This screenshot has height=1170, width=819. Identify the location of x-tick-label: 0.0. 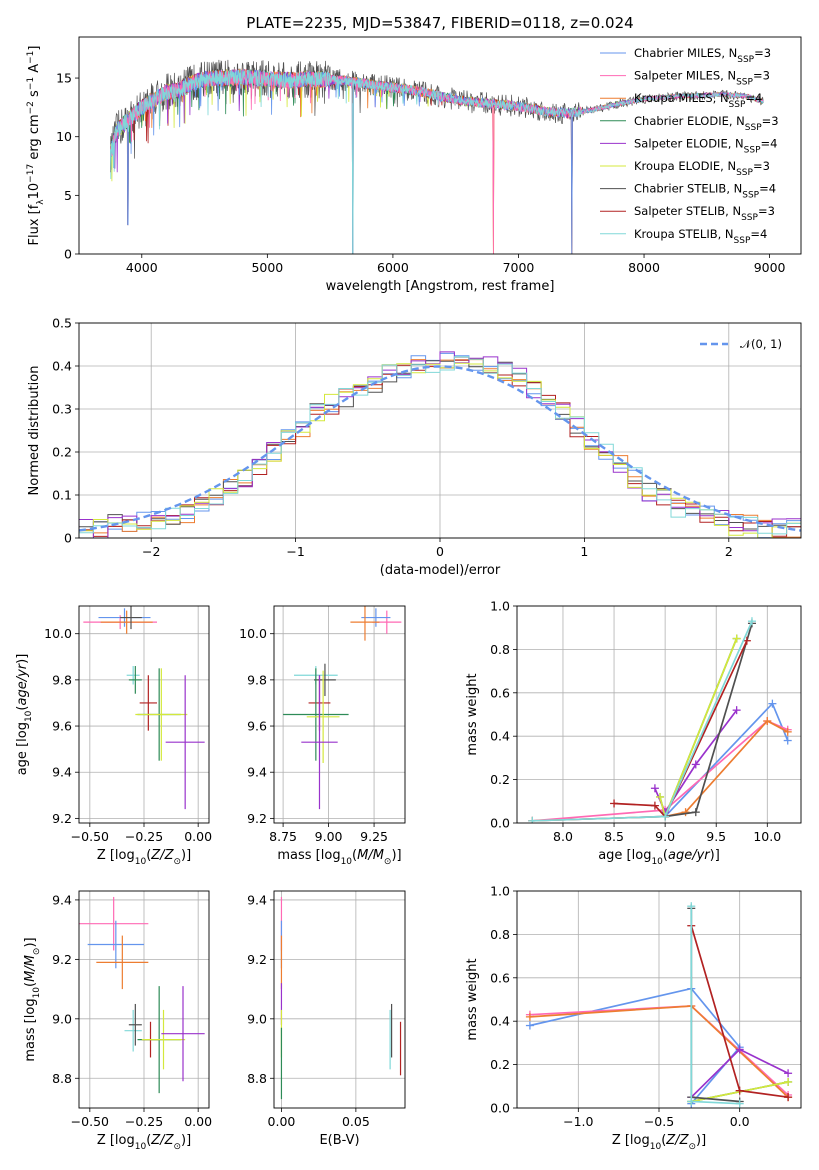
(740, 1121).